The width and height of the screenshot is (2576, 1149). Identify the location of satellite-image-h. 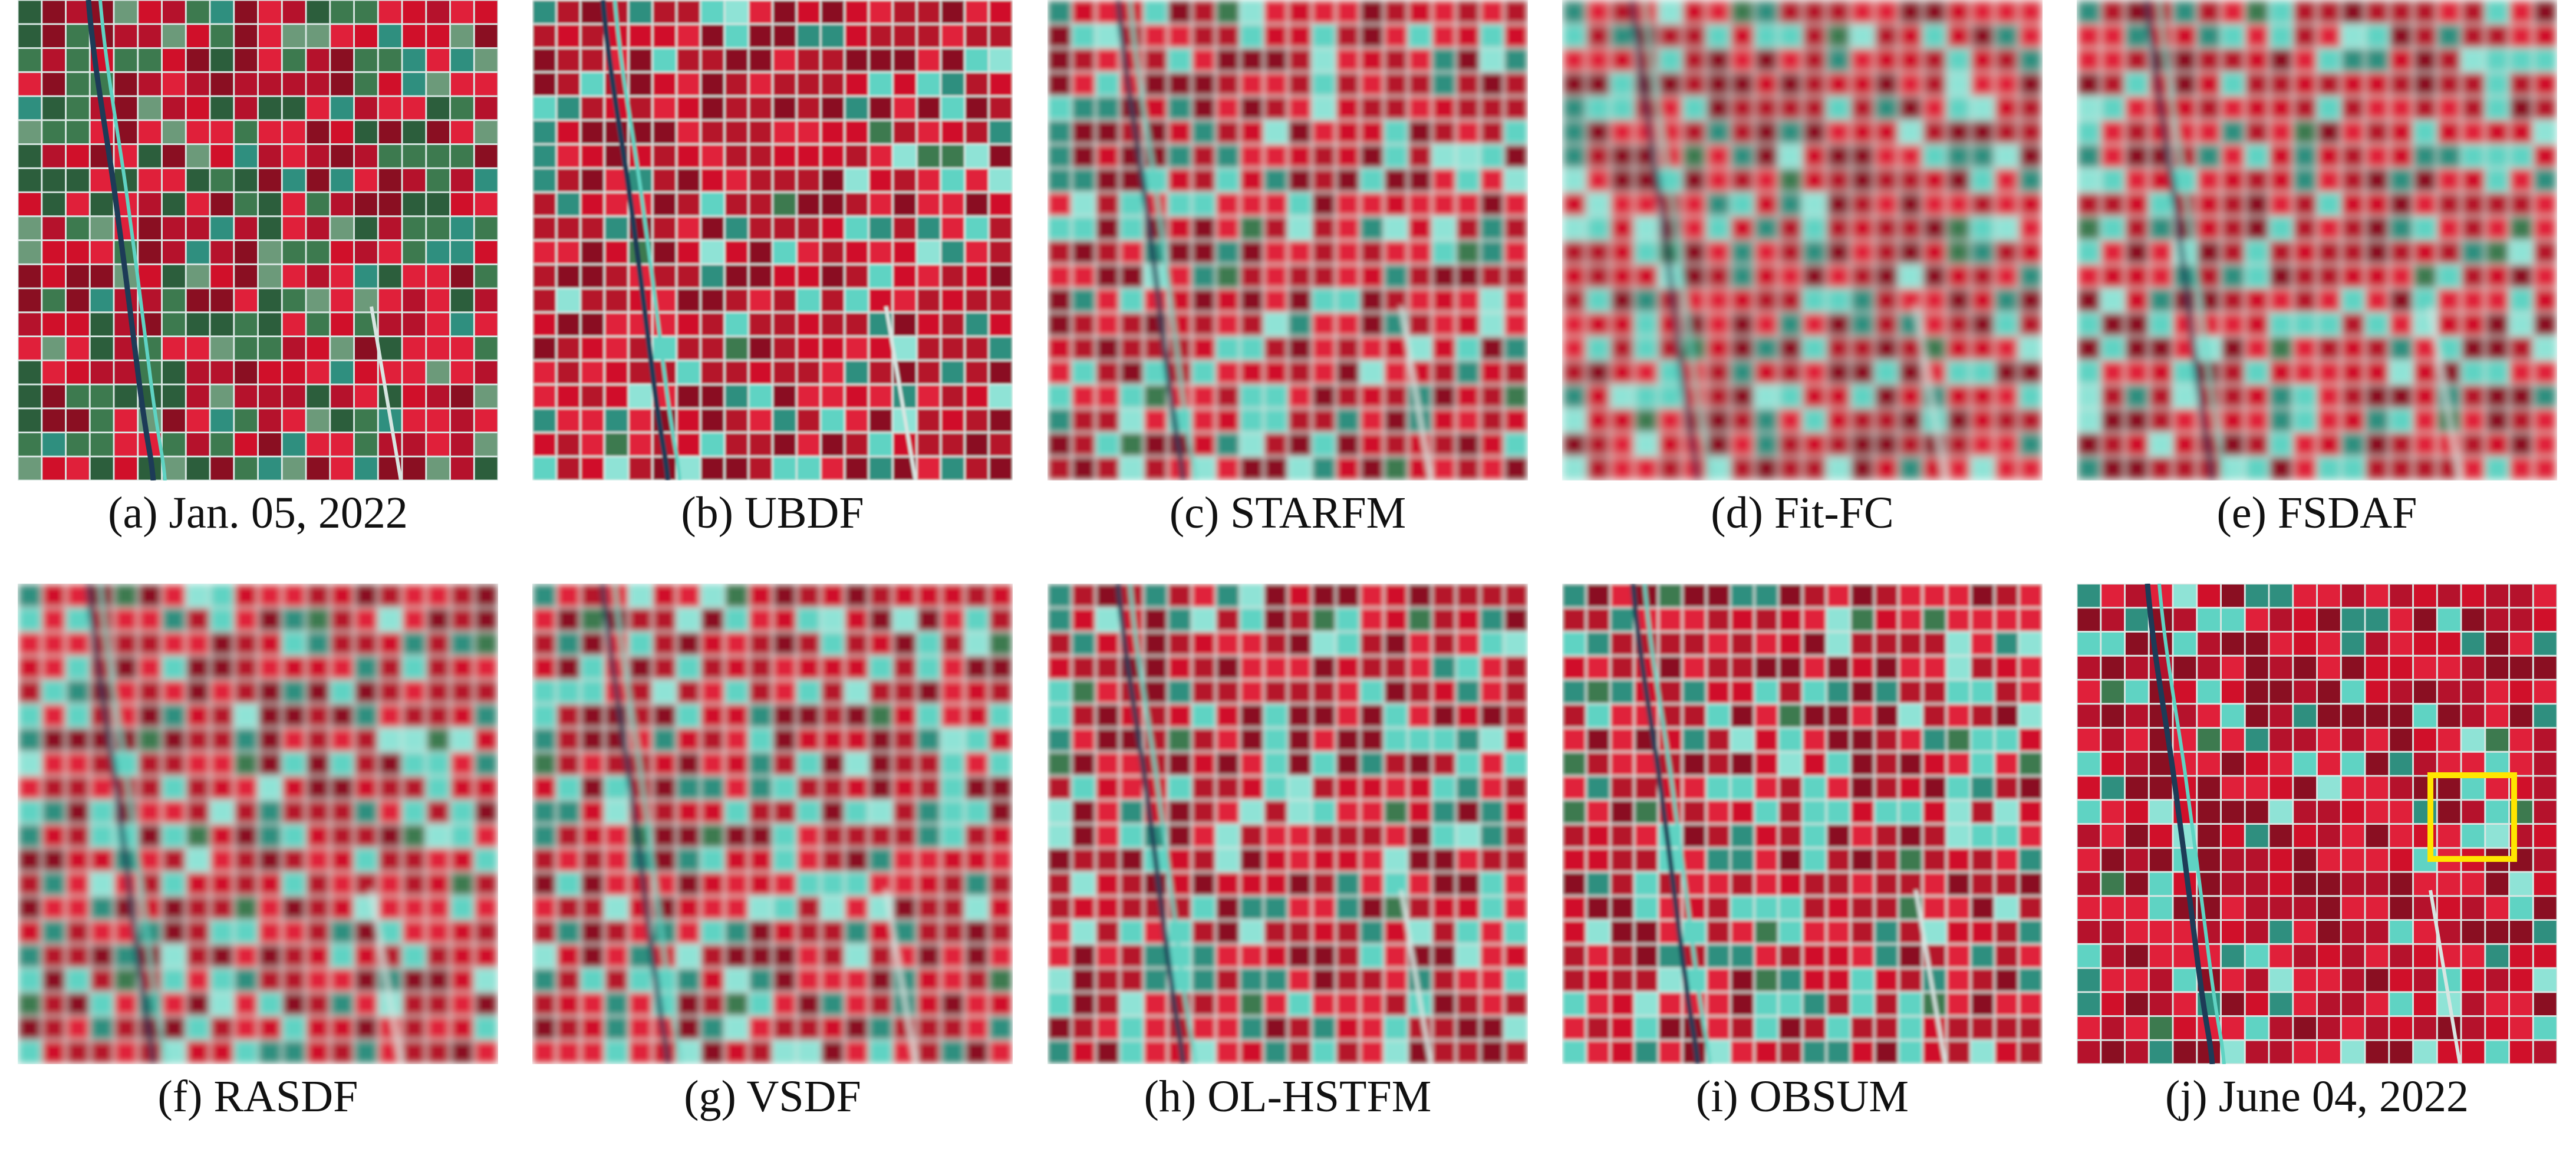
(1287, 824).